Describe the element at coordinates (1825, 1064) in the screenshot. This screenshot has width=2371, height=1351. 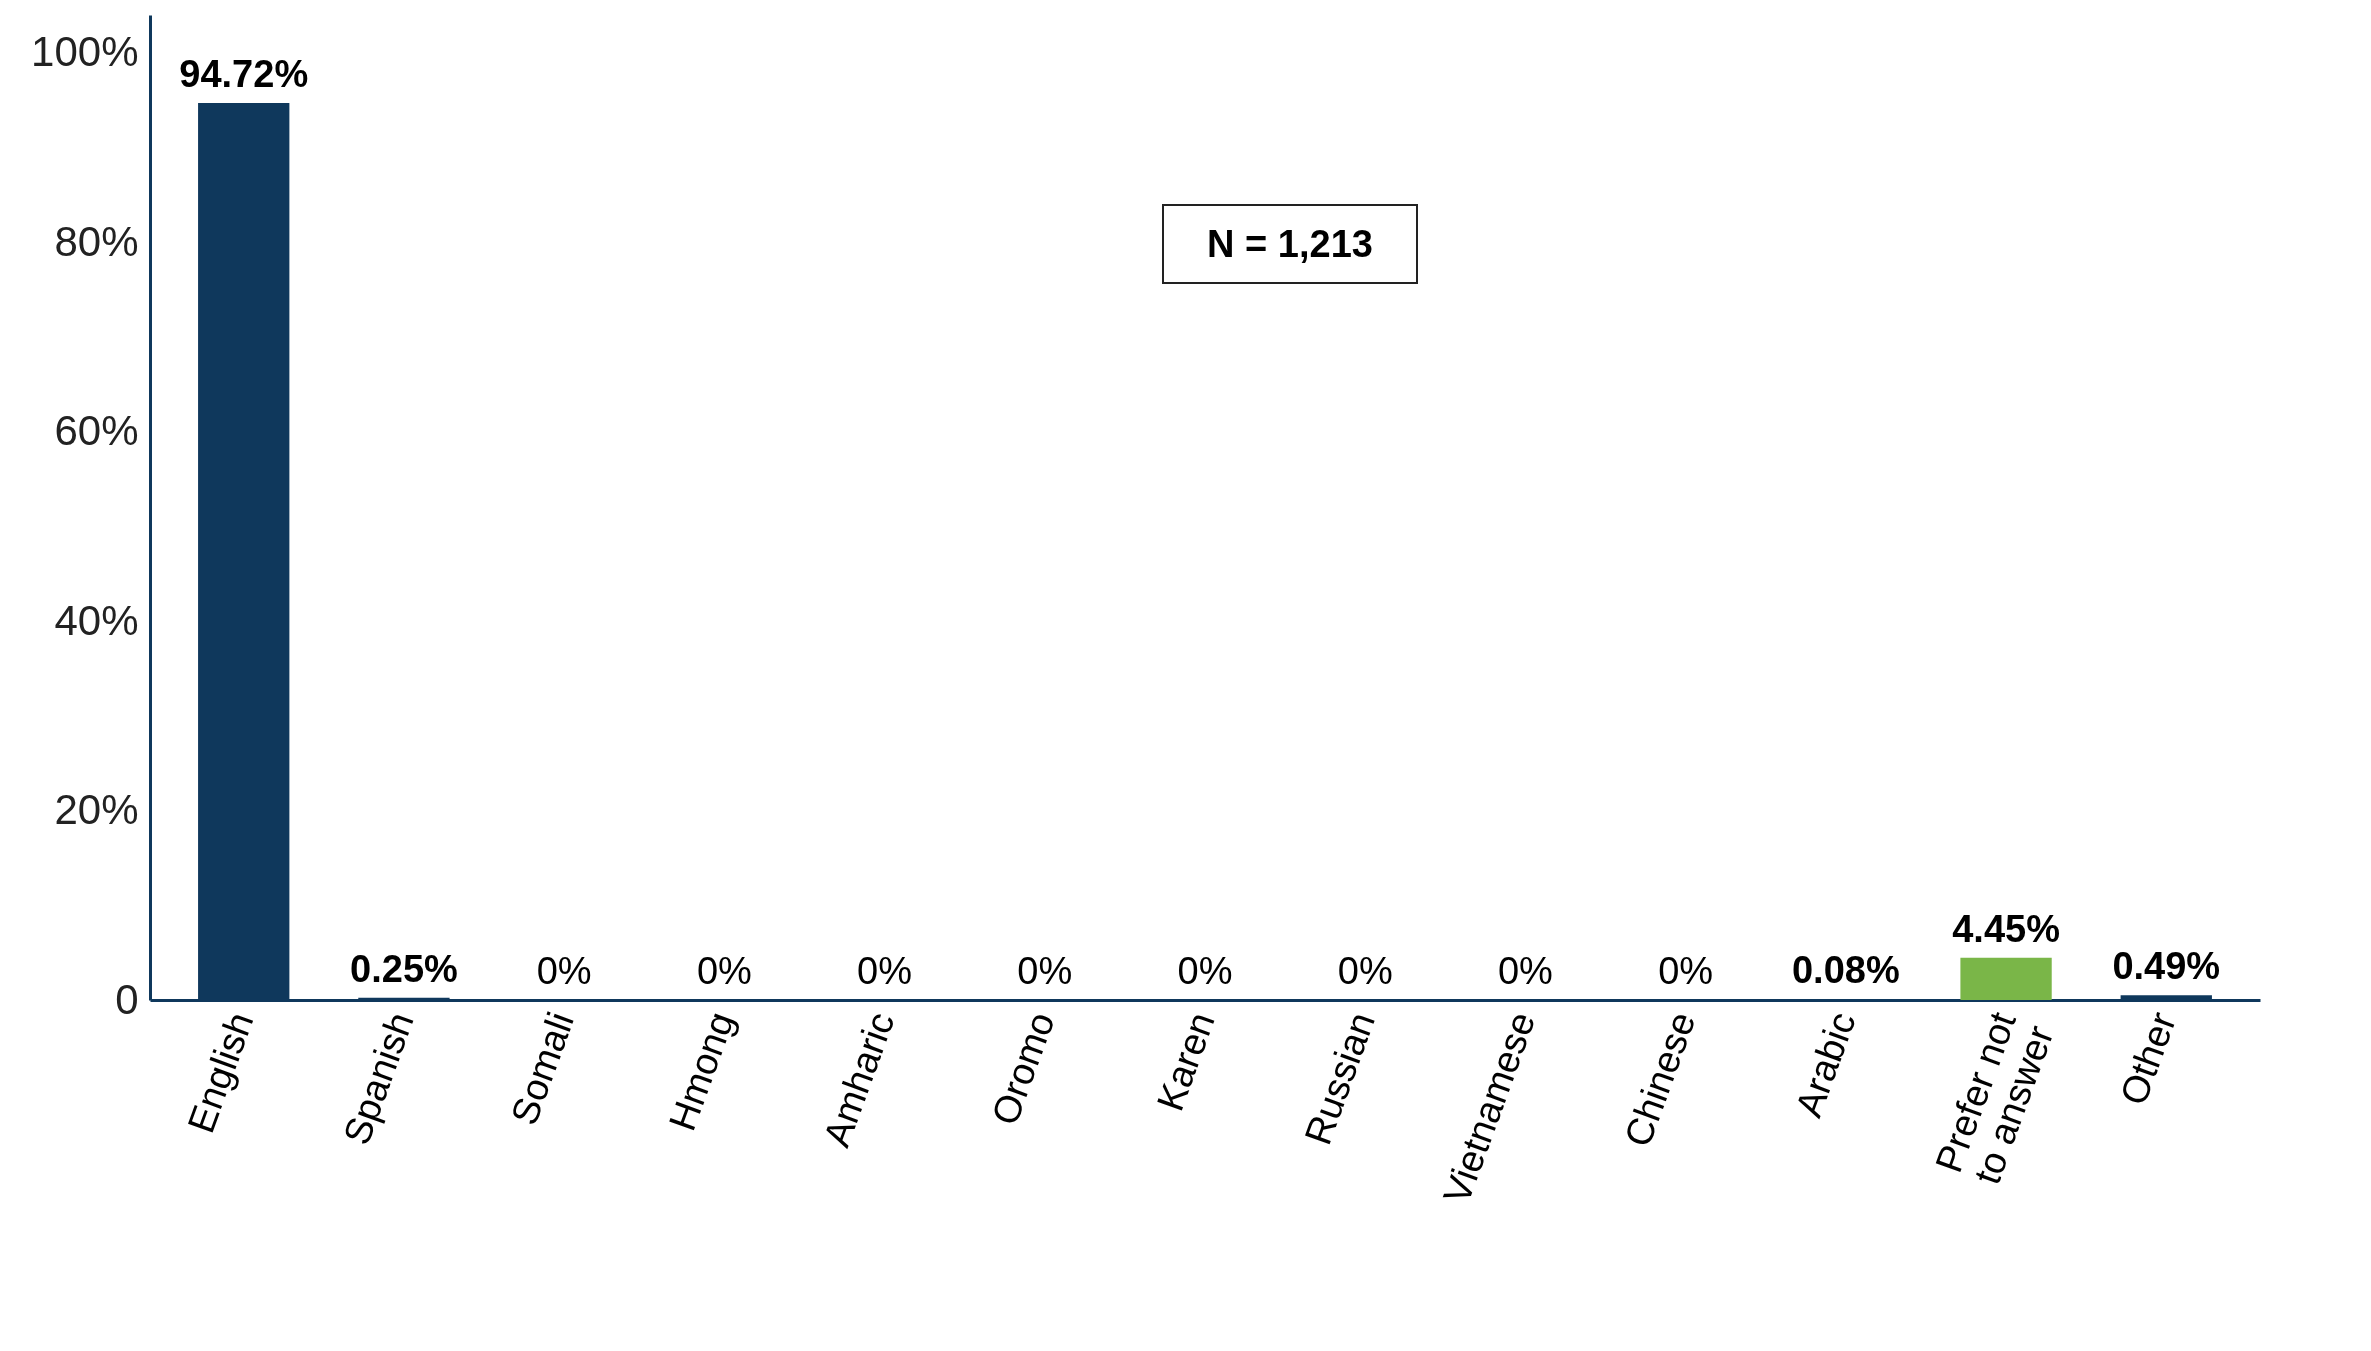
I see `x-tick-label: Arabic` at that location.